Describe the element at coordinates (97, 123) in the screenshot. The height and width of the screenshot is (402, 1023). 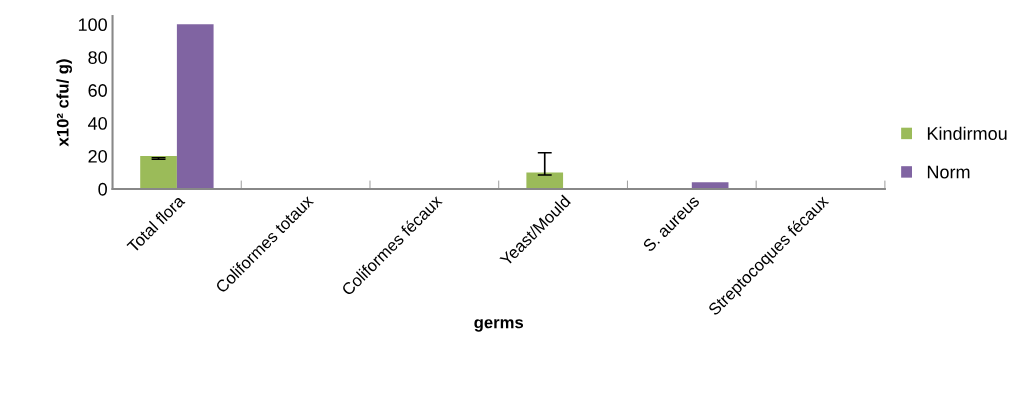
I see `y-tick-label: 40` at that location.